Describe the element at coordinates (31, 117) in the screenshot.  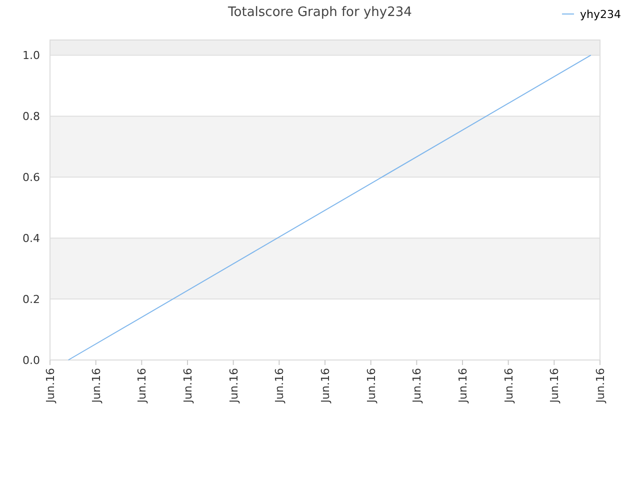
I see `y-tick-label: 0.8` at that location.